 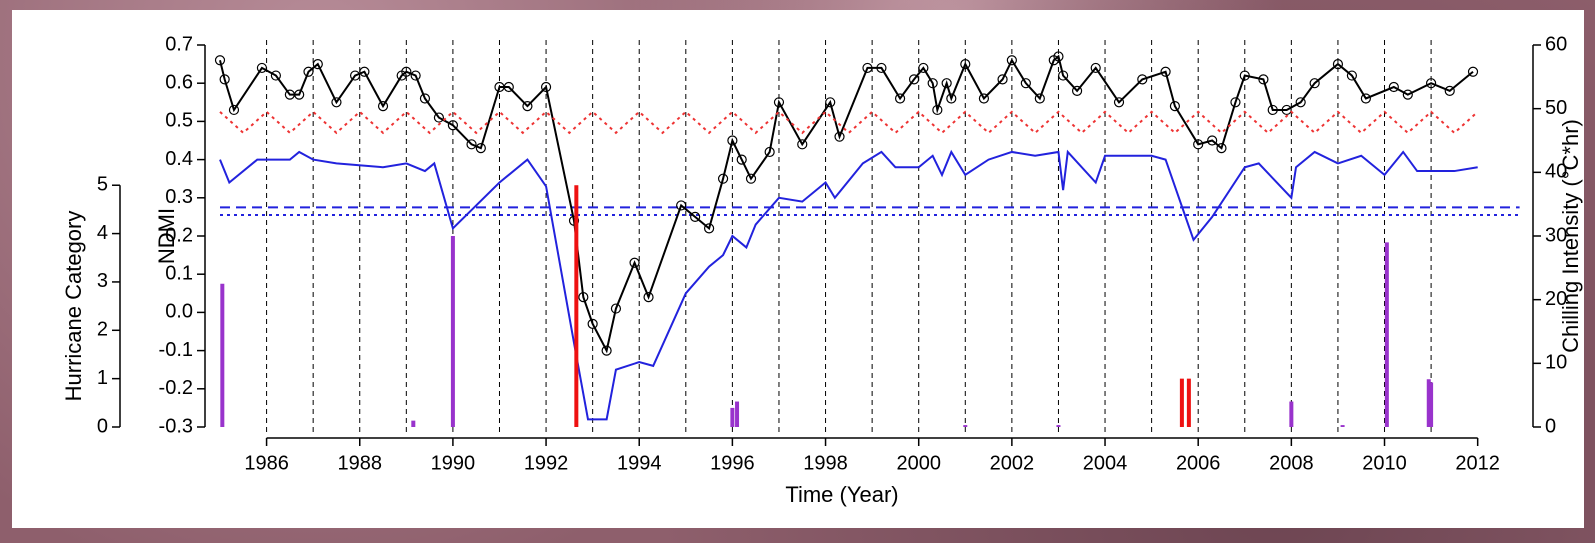 I want to click on y3-tick-label: 1, so click(x=102, y=378).